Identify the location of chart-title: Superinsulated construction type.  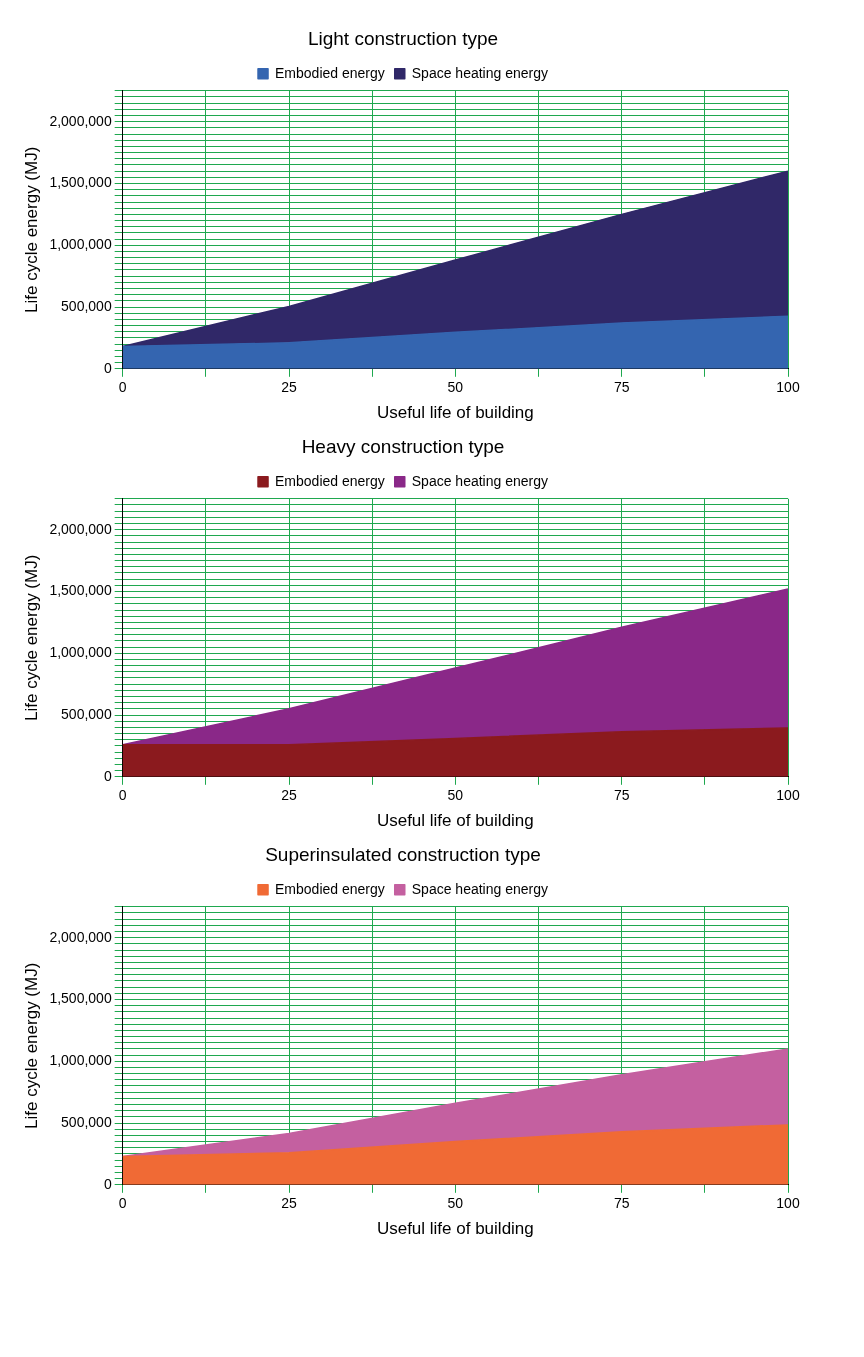
(403, 854).